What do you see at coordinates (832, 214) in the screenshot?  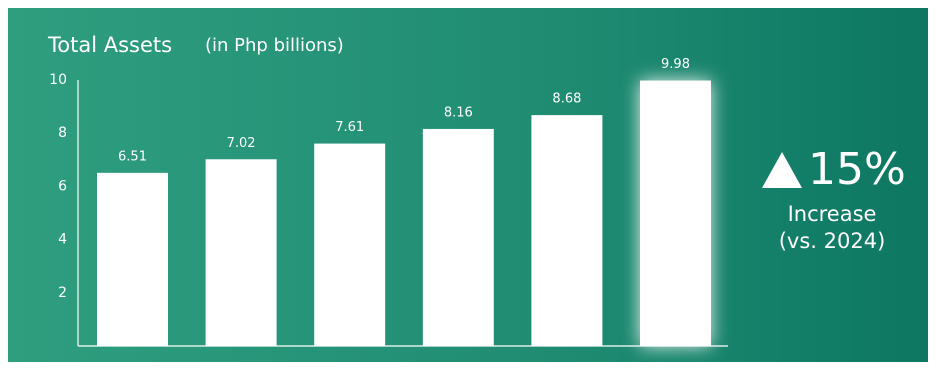 I see `change-label: Increase` at bounding box center [832, 214].